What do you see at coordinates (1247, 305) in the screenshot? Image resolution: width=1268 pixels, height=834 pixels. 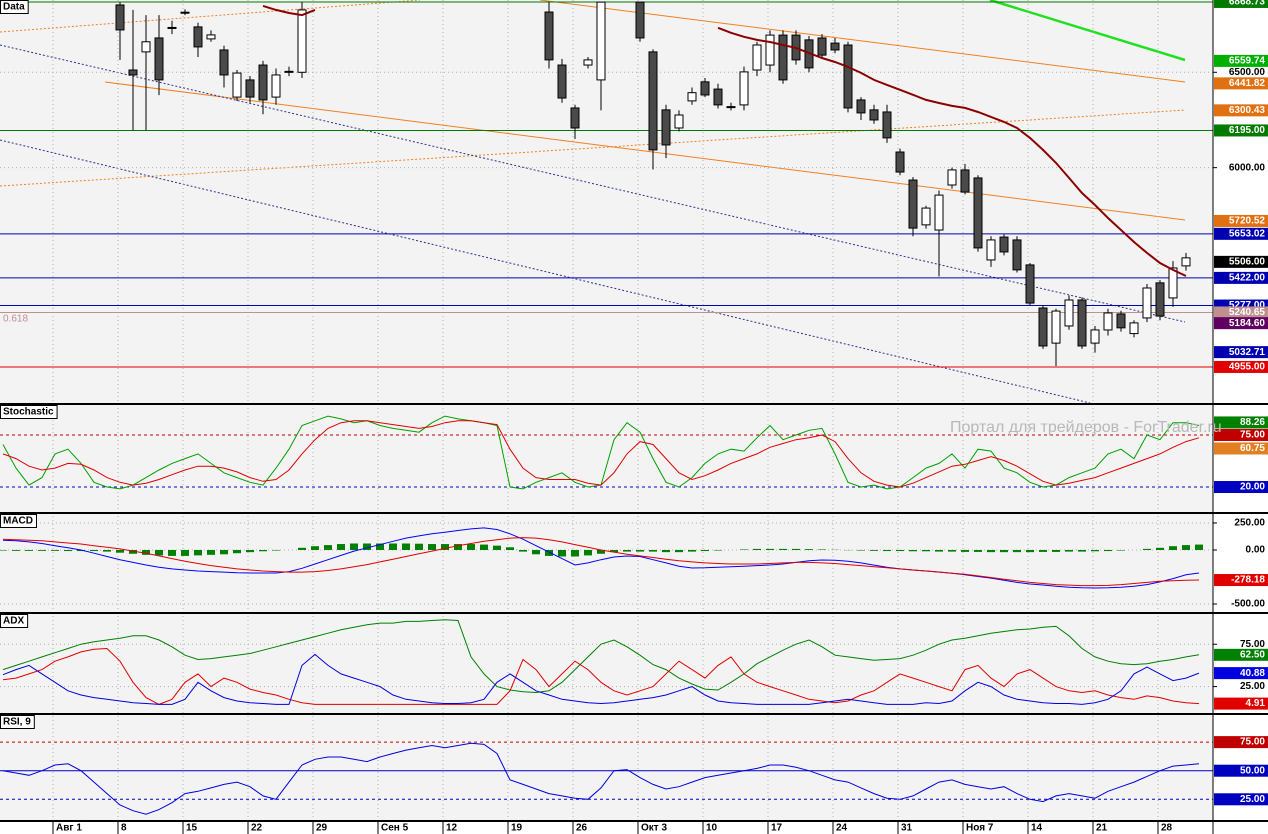 I see `price-marker-label: 5277.00` at bounding box center [1247, 305].